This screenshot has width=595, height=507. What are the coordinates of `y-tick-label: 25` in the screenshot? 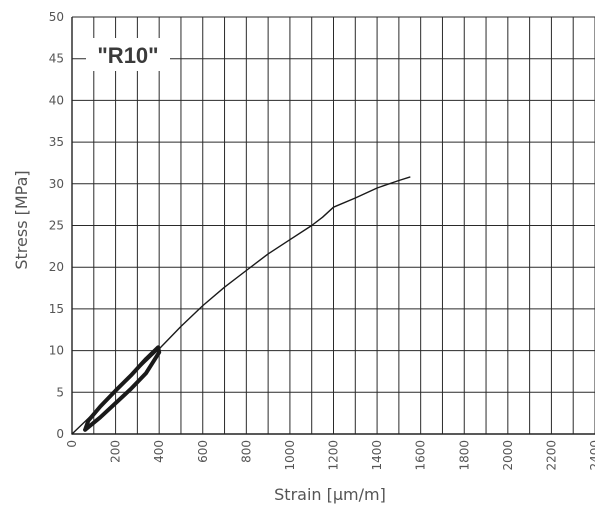 It's located at (56, 226).